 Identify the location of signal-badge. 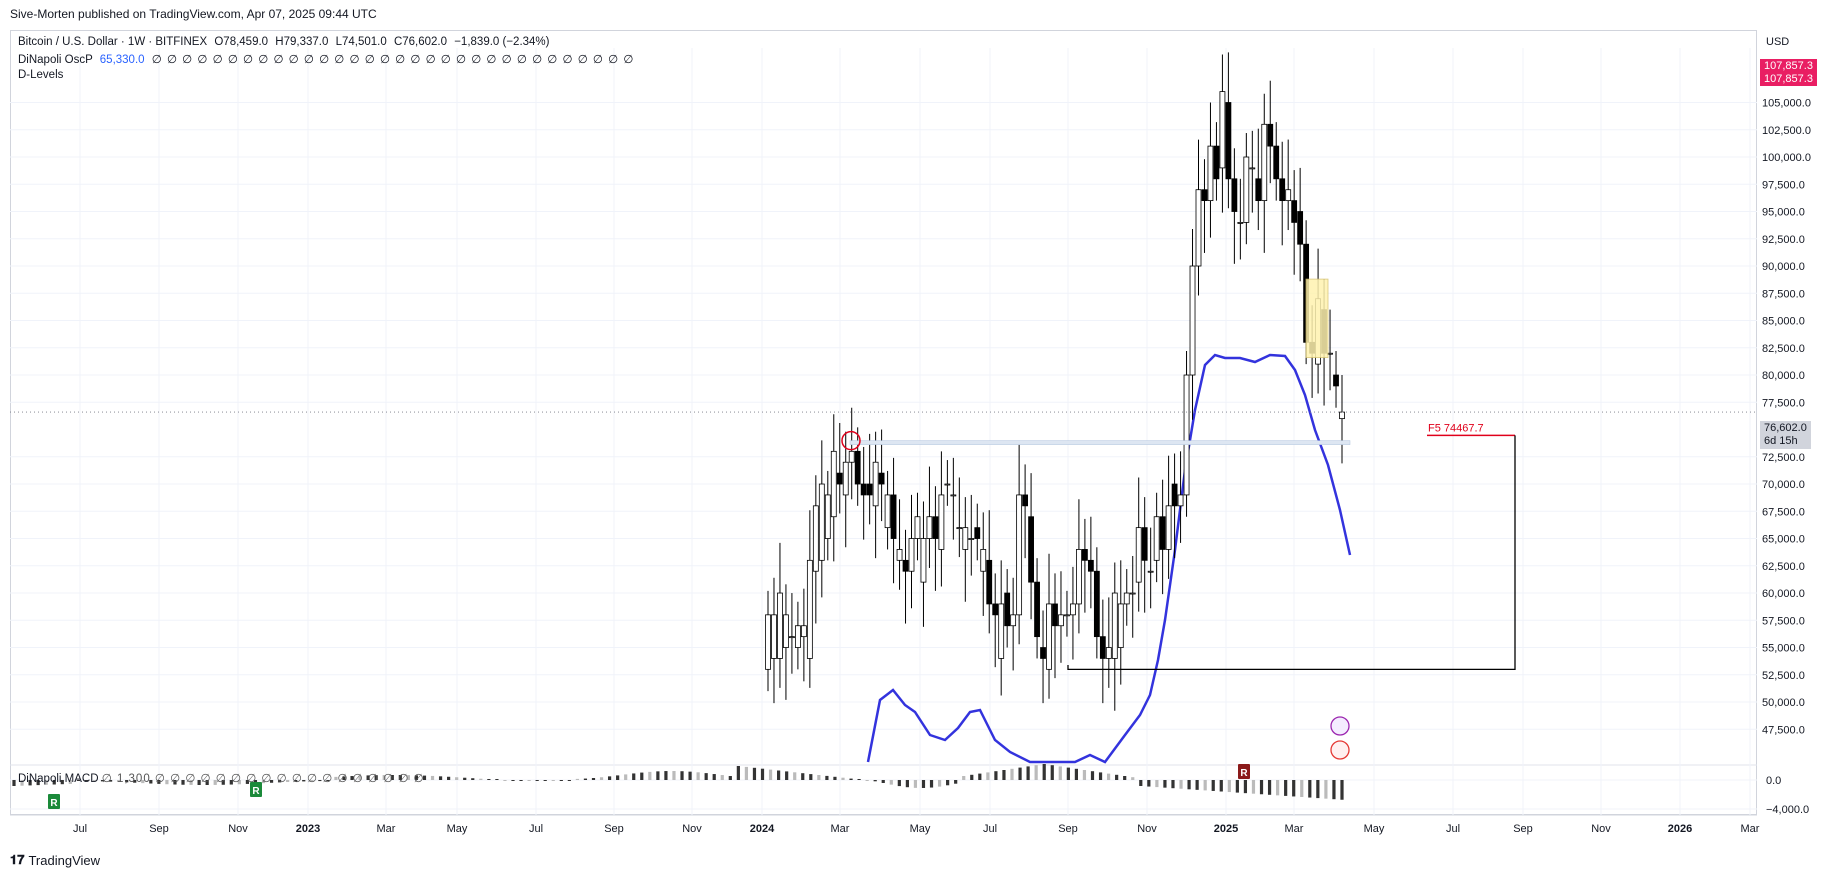
(54, 801).